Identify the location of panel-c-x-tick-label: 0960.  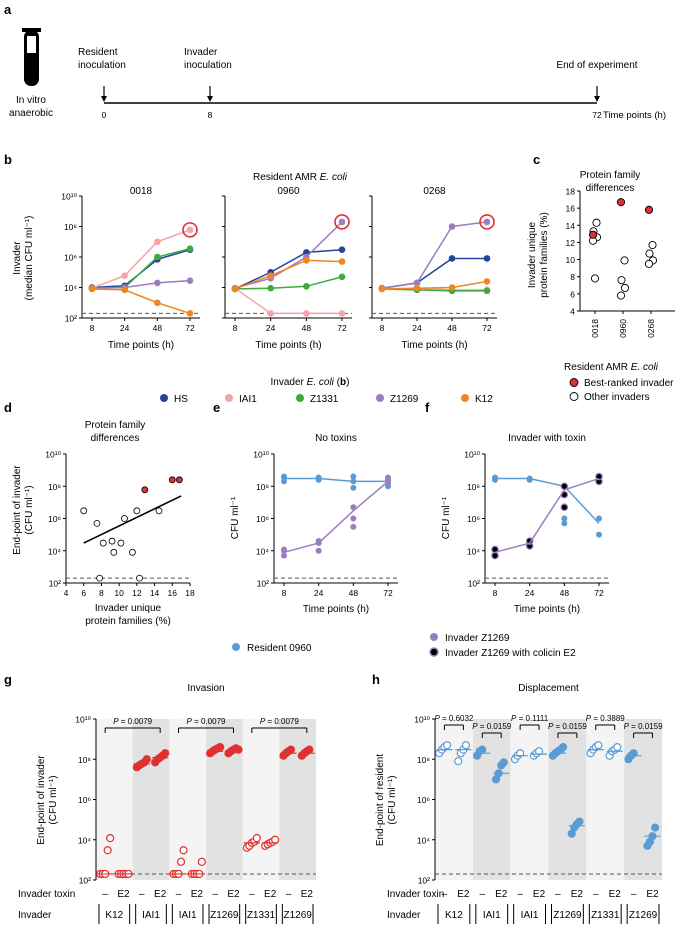
(623, 328).